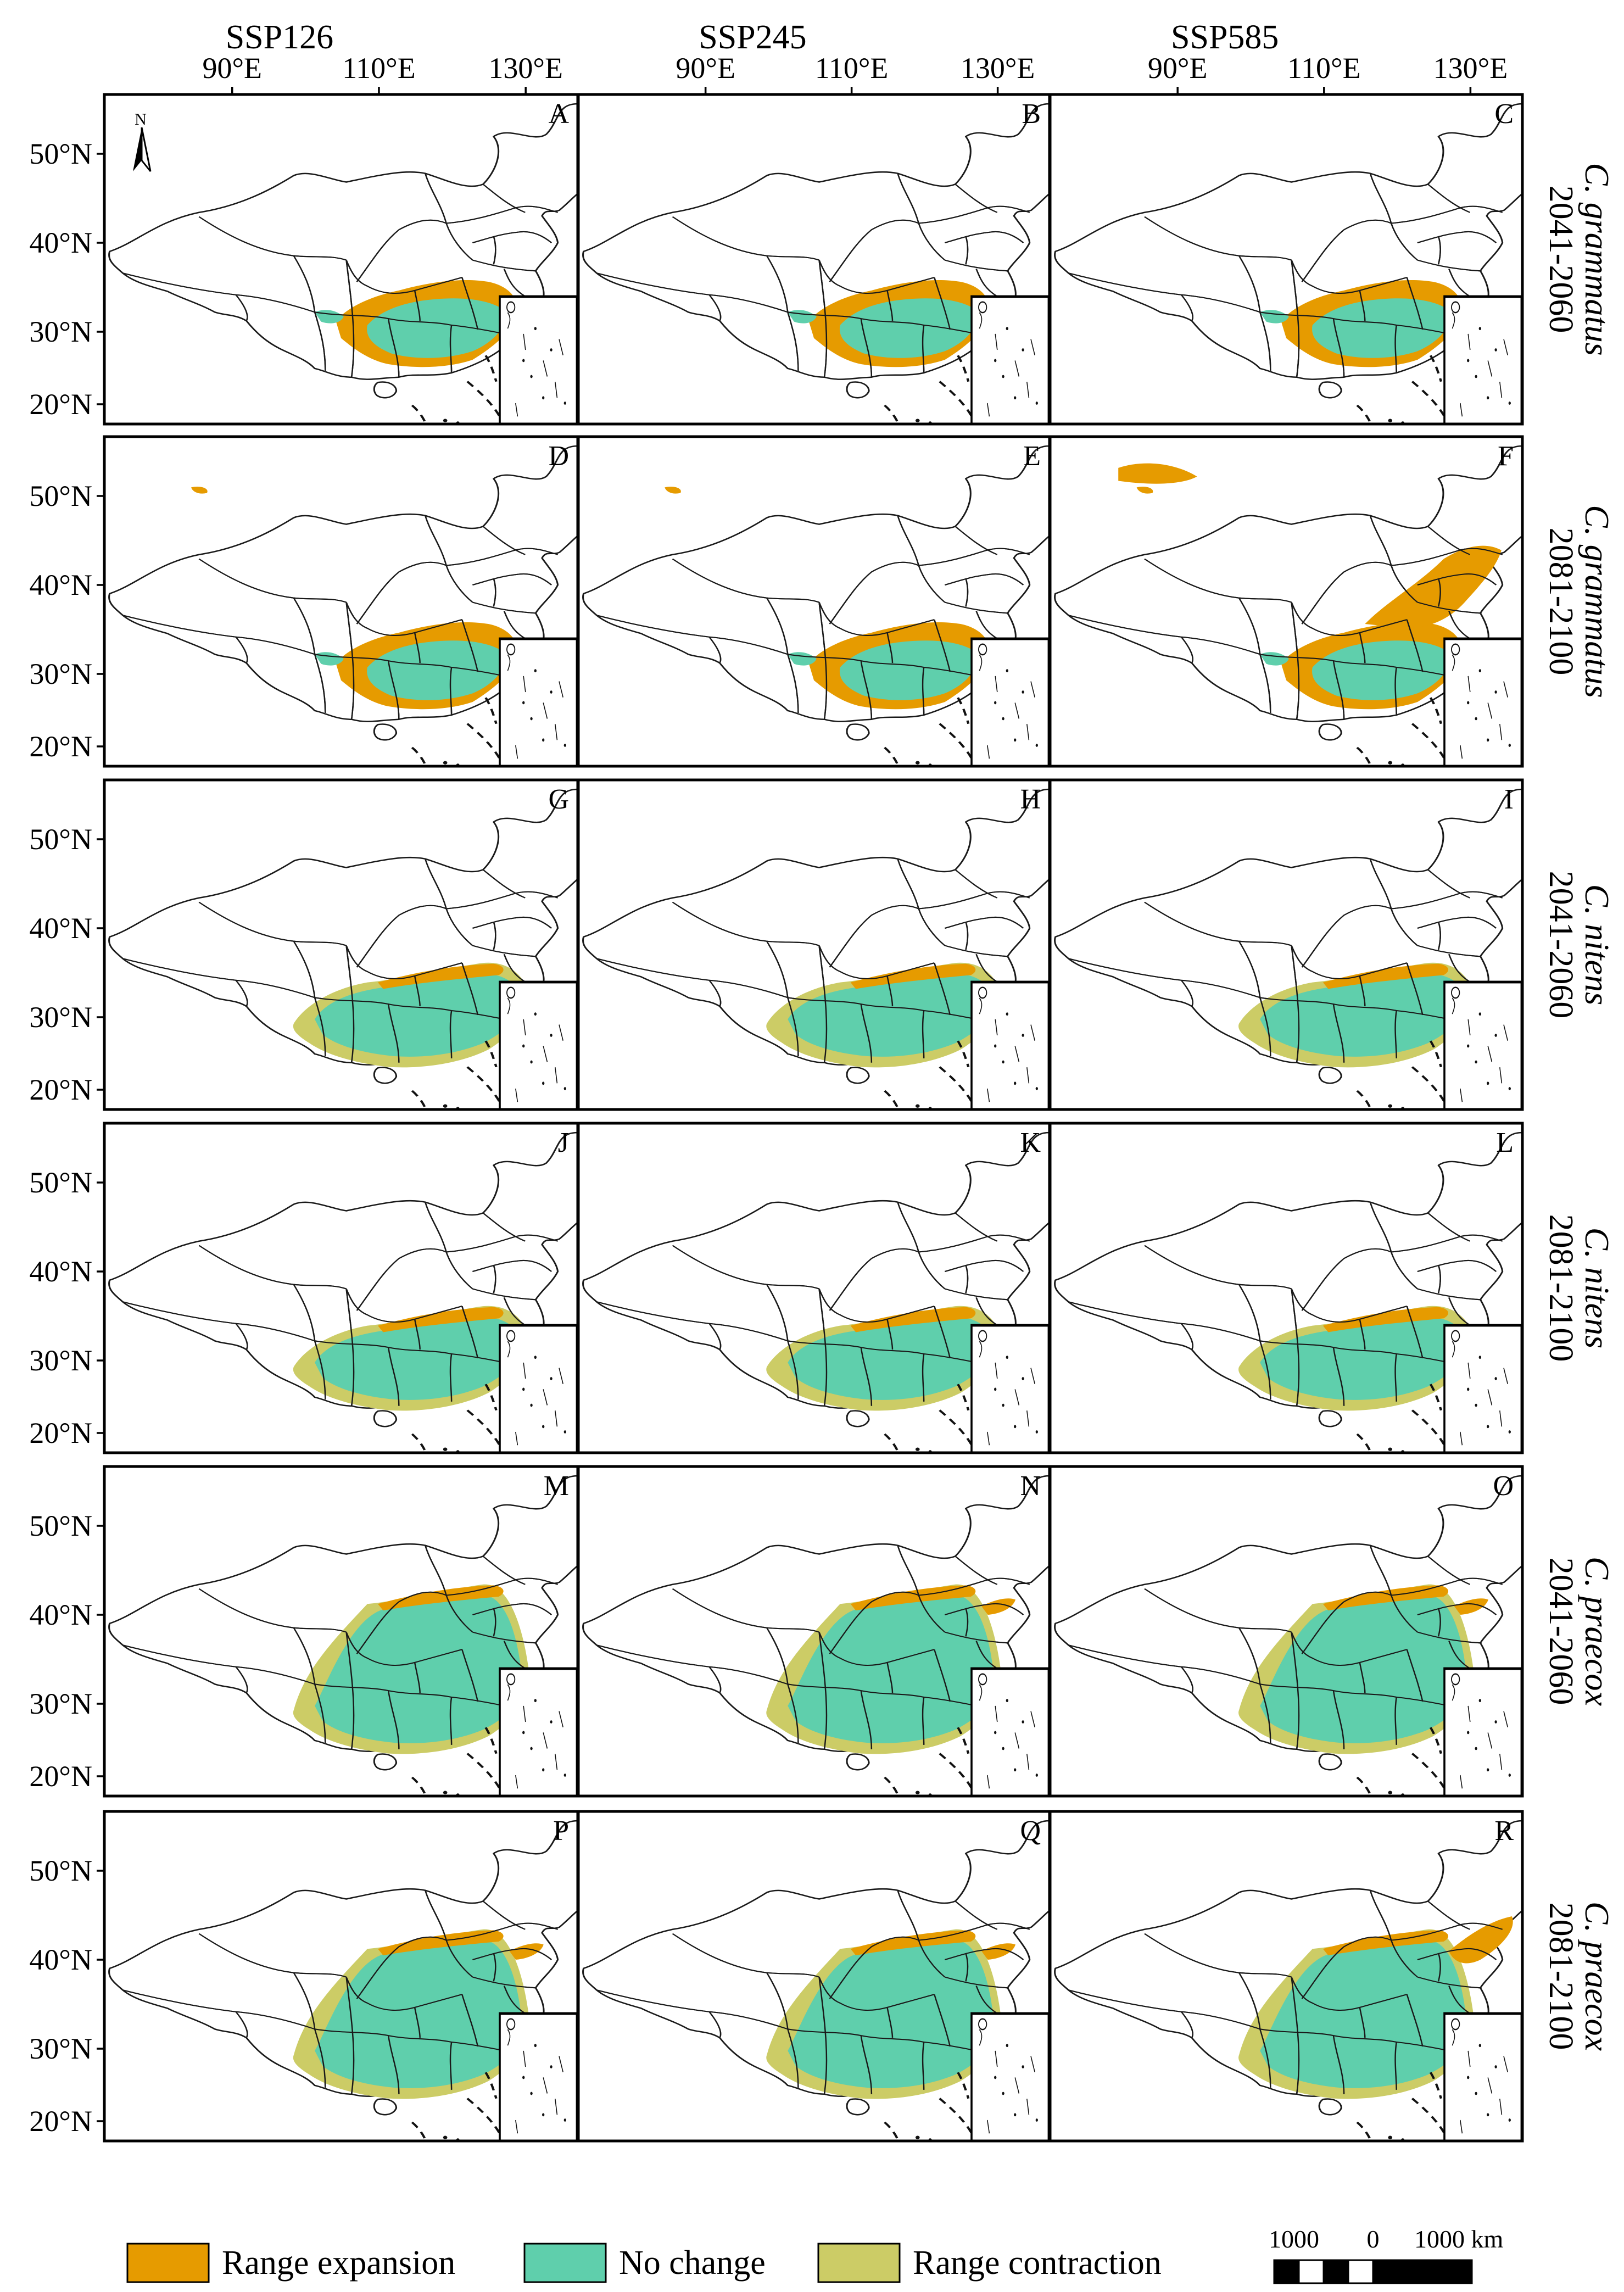 This screenshot has width=1624, height=2292. I want to click on map-panel: N, so click(814, 1632).